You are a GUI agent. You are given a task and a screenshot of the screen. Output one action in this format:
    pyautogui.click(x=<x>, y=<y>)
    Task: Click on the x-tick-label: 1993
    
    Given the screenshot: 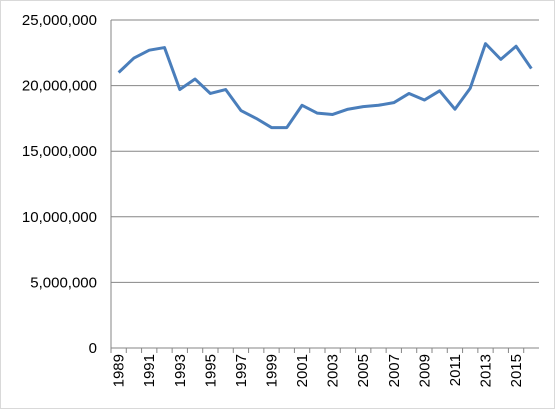 What is the action you would take?
    pyautogui.click(x=180, y=370)
    